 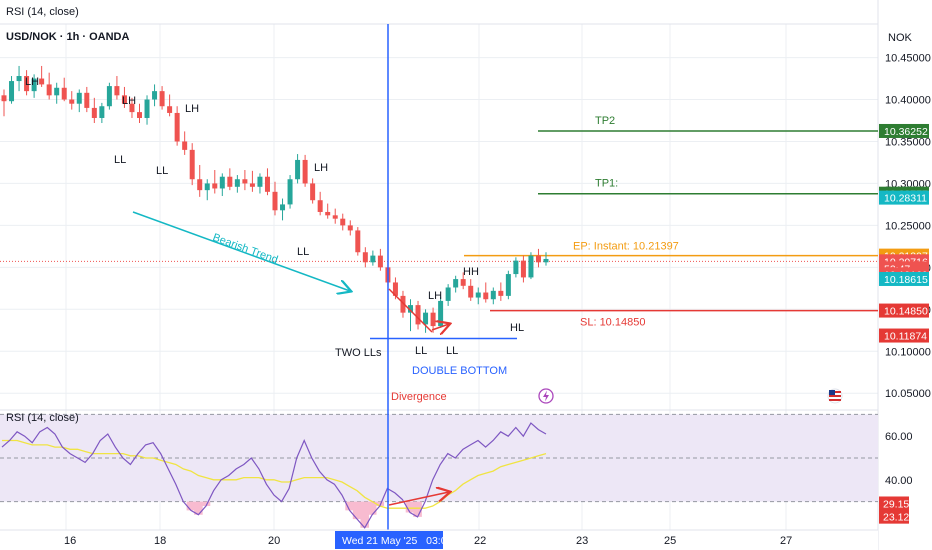 What do you see at coordinates (42, 12) in the screenshot?
I see `top-indicator-title: RSI (14, close)` at bounding box center [42, 12].